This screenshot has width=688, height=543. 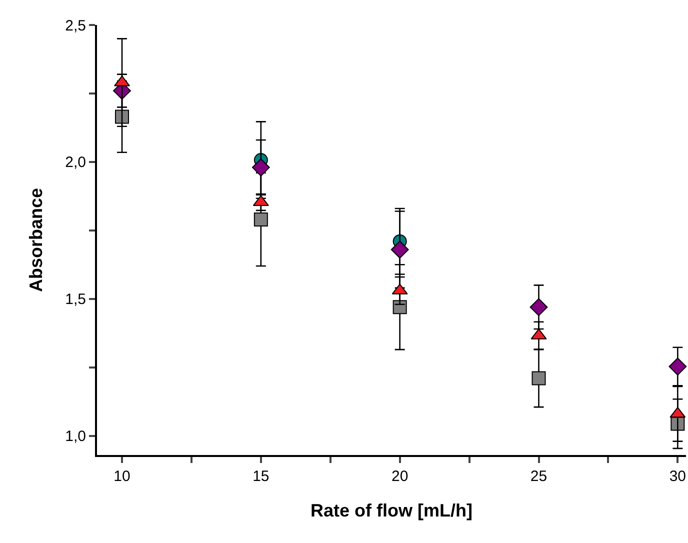 What do you see at coordinates (122, 476) in the screenshot?
I see `x-tick-label: 10` at bounding box center [122, 476].